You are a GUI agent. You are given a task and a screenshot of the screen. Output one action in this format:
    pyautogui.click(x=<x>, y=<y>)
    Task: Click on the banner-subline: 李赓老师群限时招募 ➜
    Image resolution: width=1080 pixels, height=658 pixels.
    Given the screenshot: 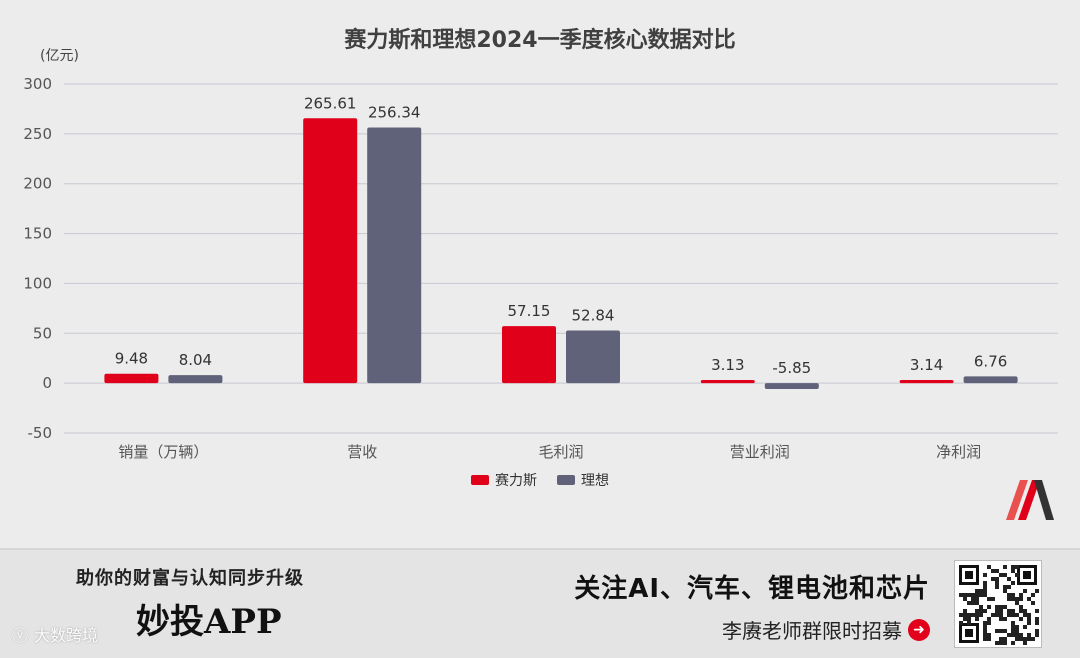 What is the action you would take?
    pyautogui.click(x=752, y=629)
    